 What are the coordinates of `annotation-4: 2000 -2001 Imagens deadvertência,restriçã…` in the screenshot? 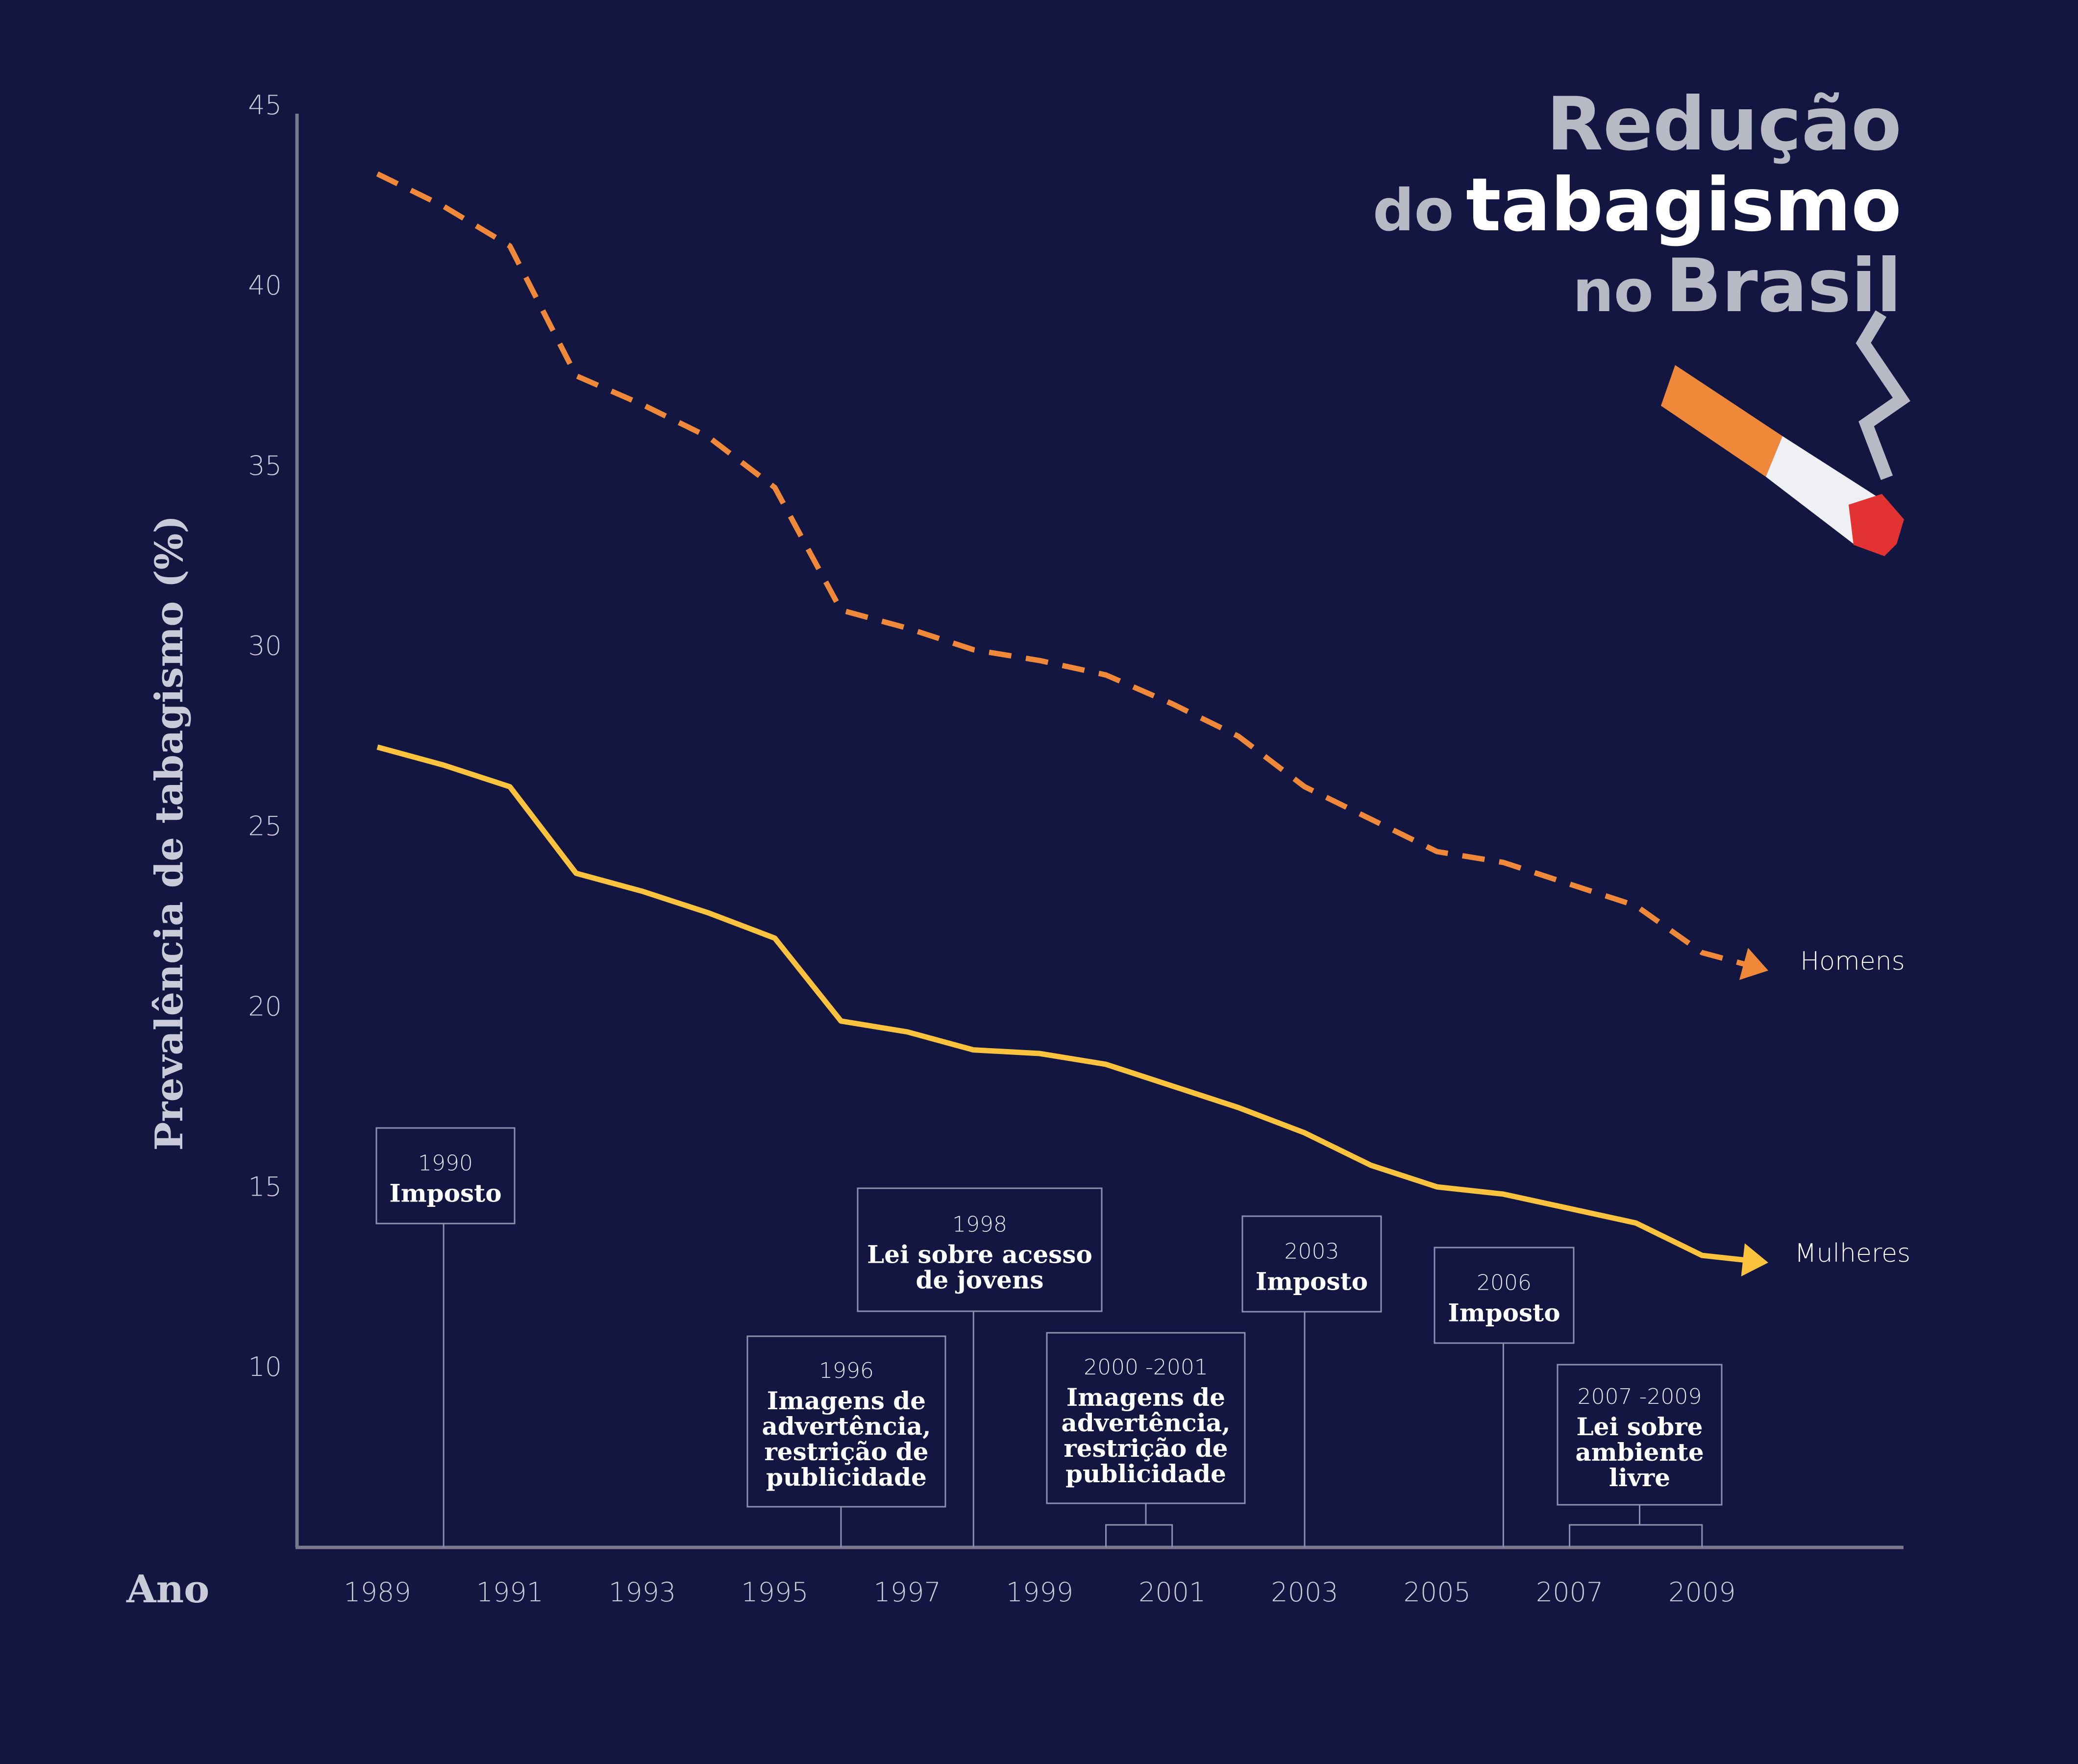 It's located at (1146, 1439).